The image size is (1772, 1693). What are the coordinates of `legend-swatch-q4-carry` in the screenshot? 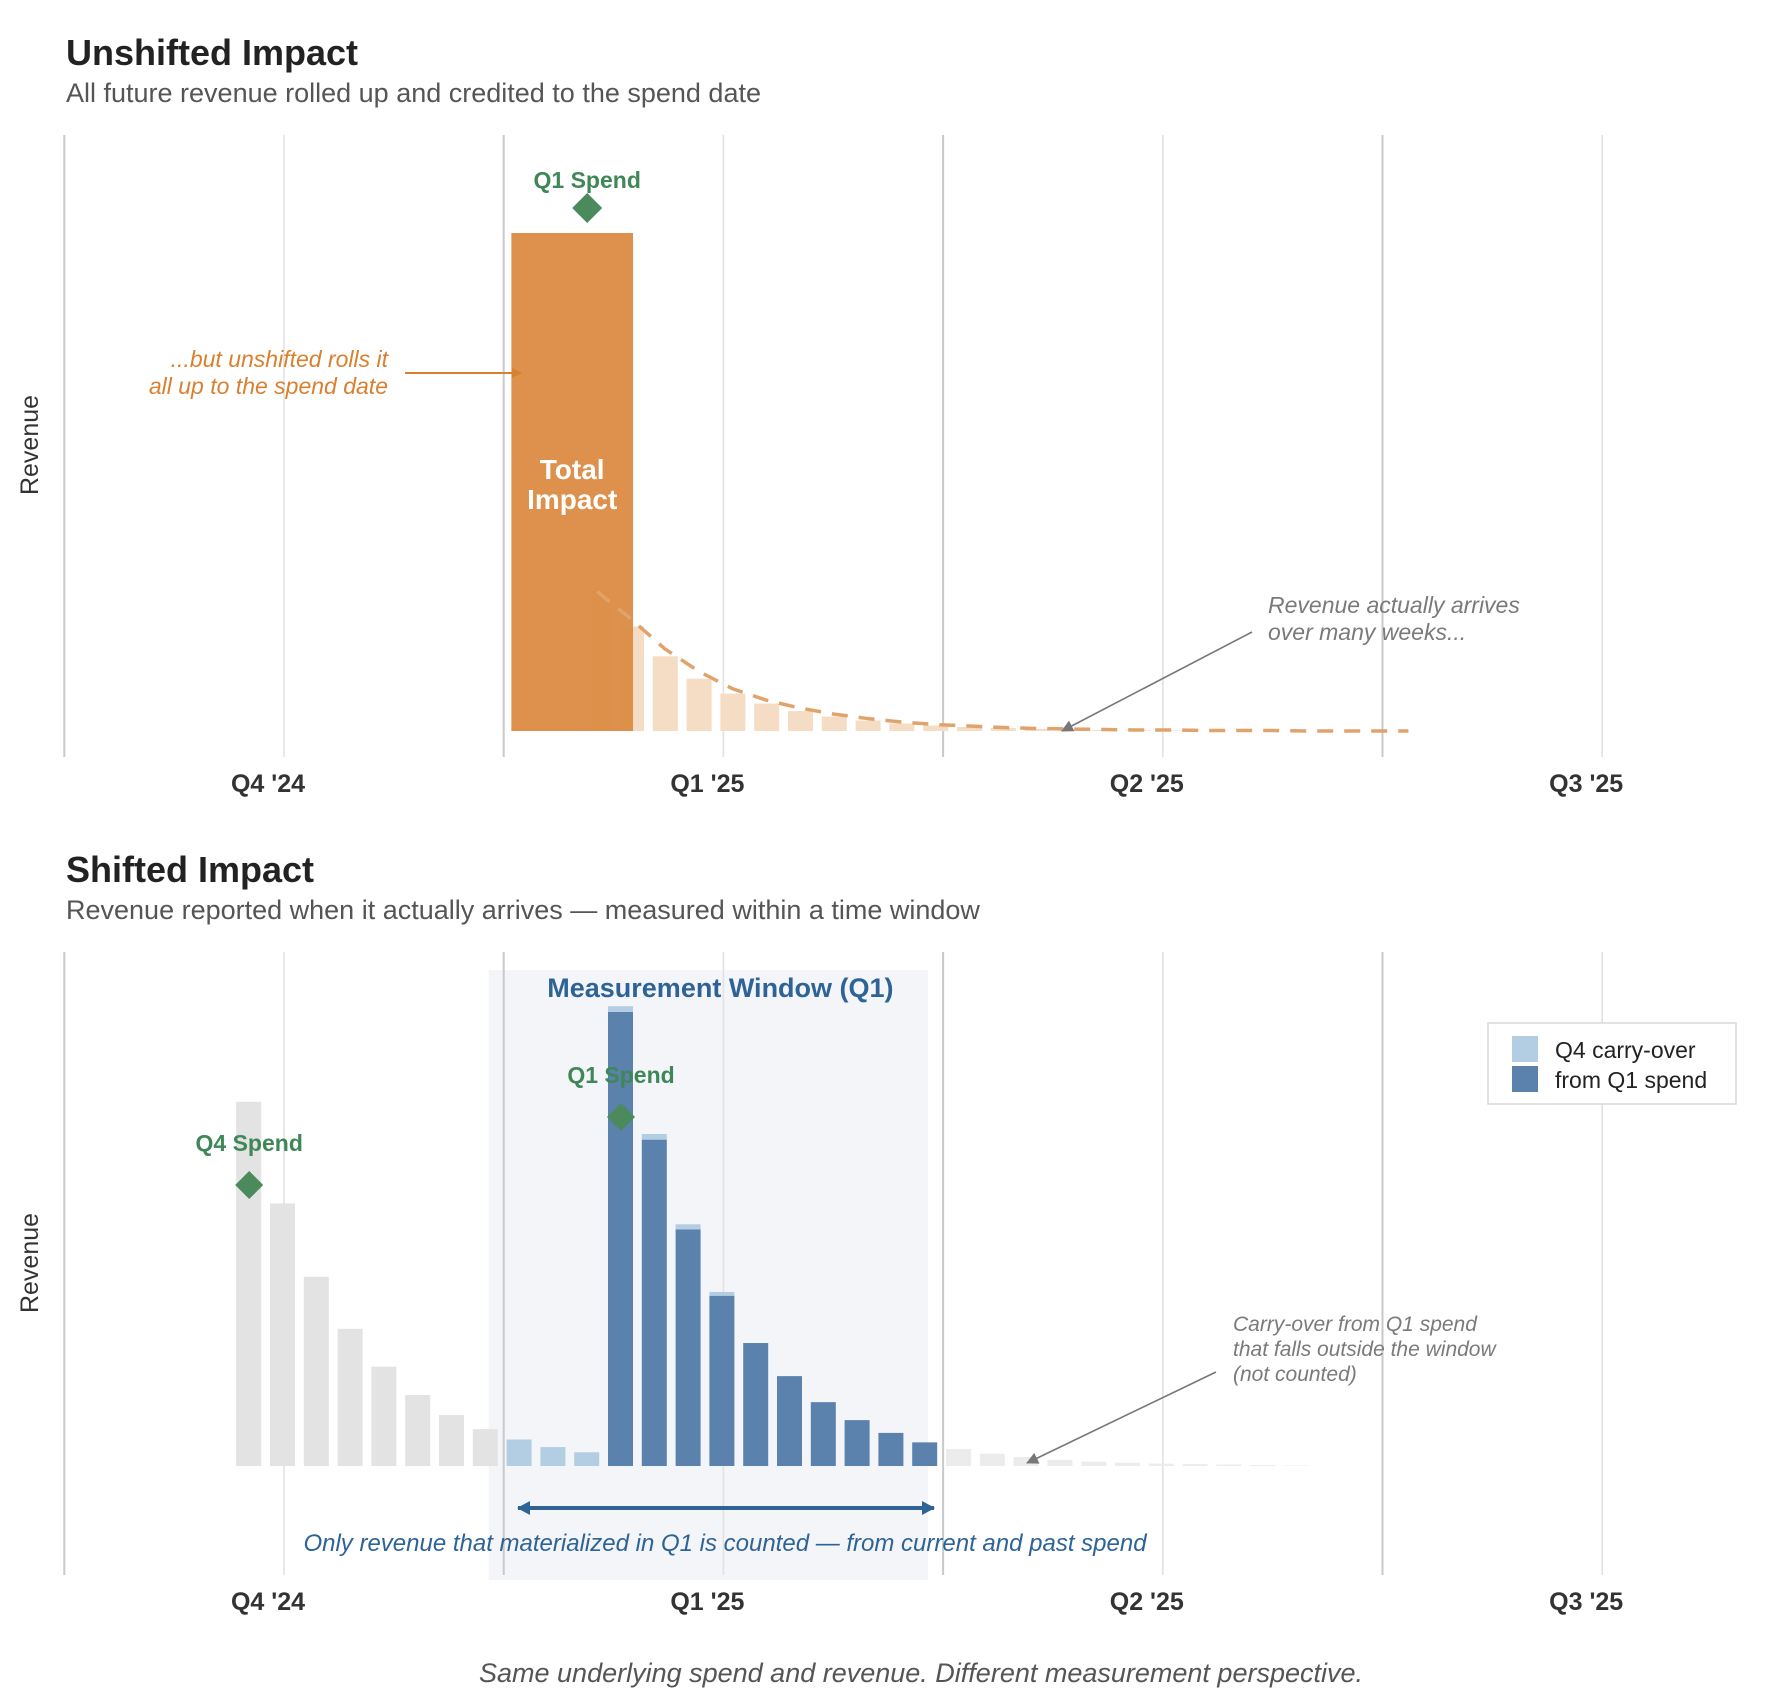 It's located at (1525, 1049).